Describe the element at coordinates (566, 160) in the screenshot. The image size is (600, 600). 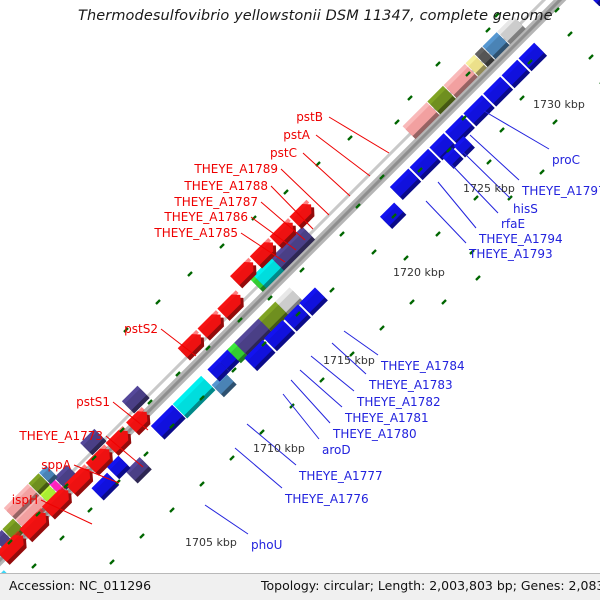
I see `gene-label-proc: proC` at that location.